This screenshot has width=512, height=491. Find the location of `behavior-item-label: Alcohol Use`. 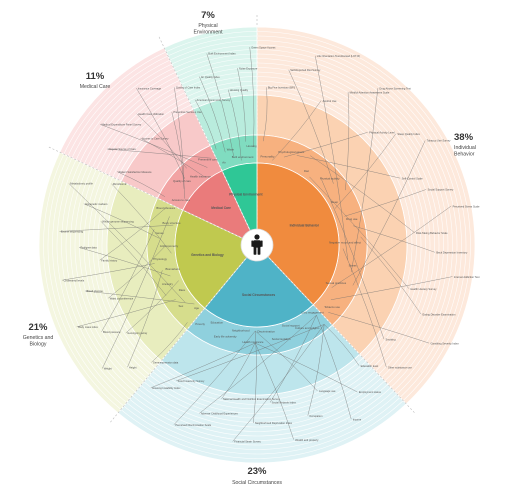

behavior-item-label: Alcohol Use is located at coordinates (330, 101).